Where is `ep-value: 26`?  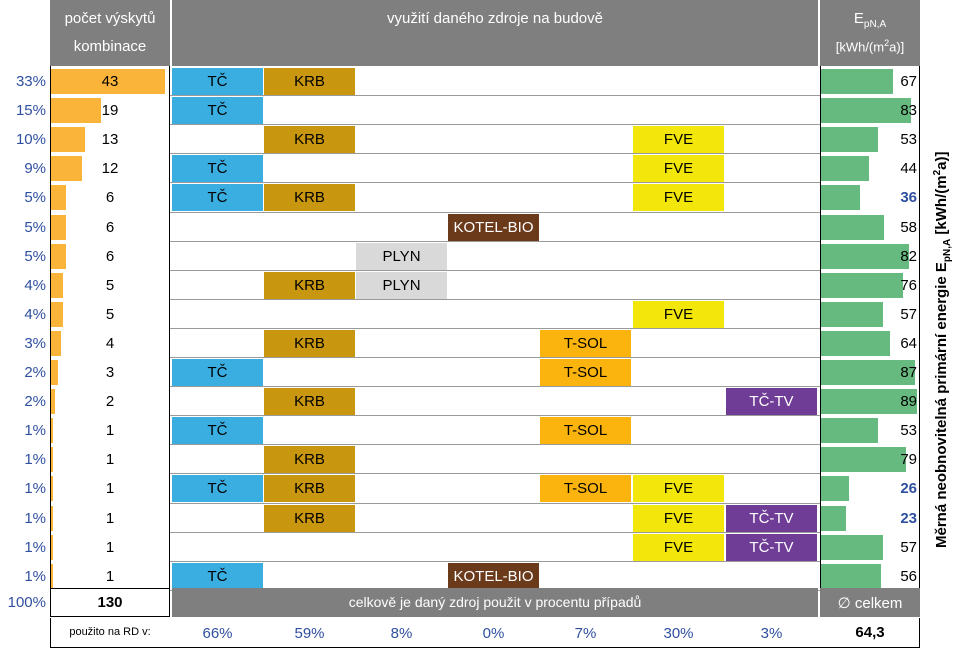
ep-value: 26 is located at coordinates (908, 488).